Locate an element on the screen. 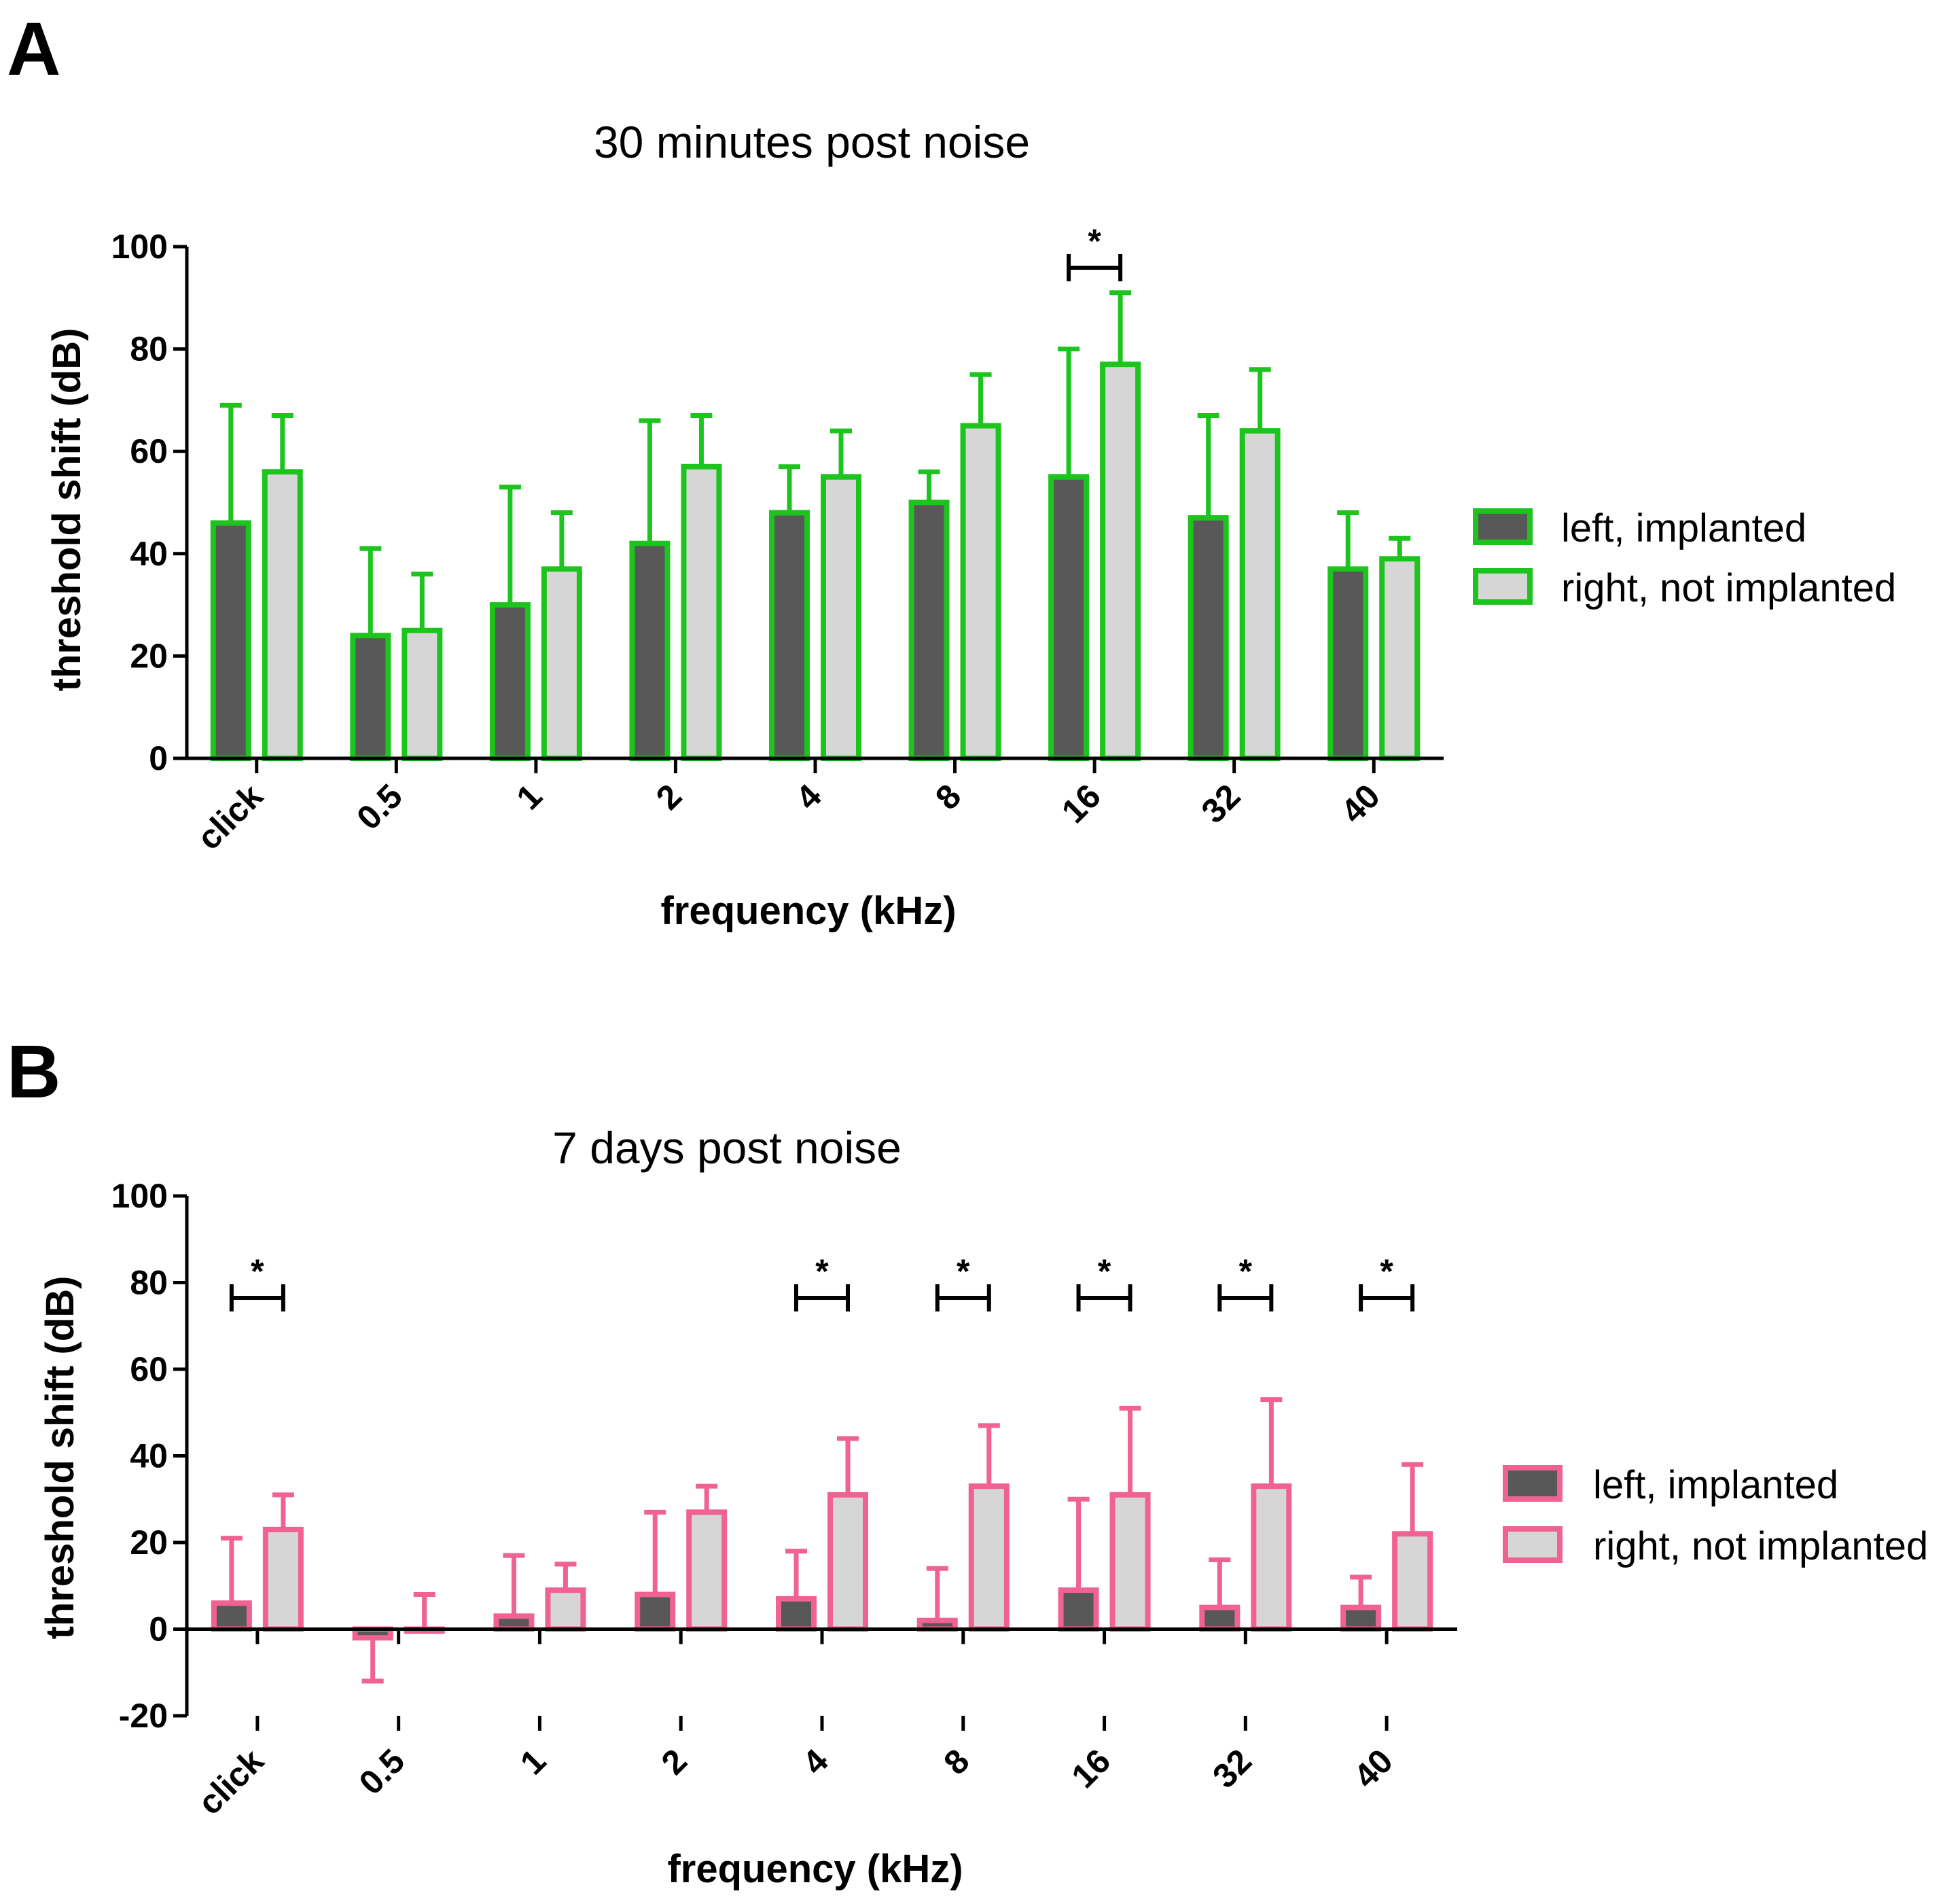 This screenshot has height=1904, width=1945. legend-b: left, implanted right, not implanted is located at coordinates (1715, 1515).